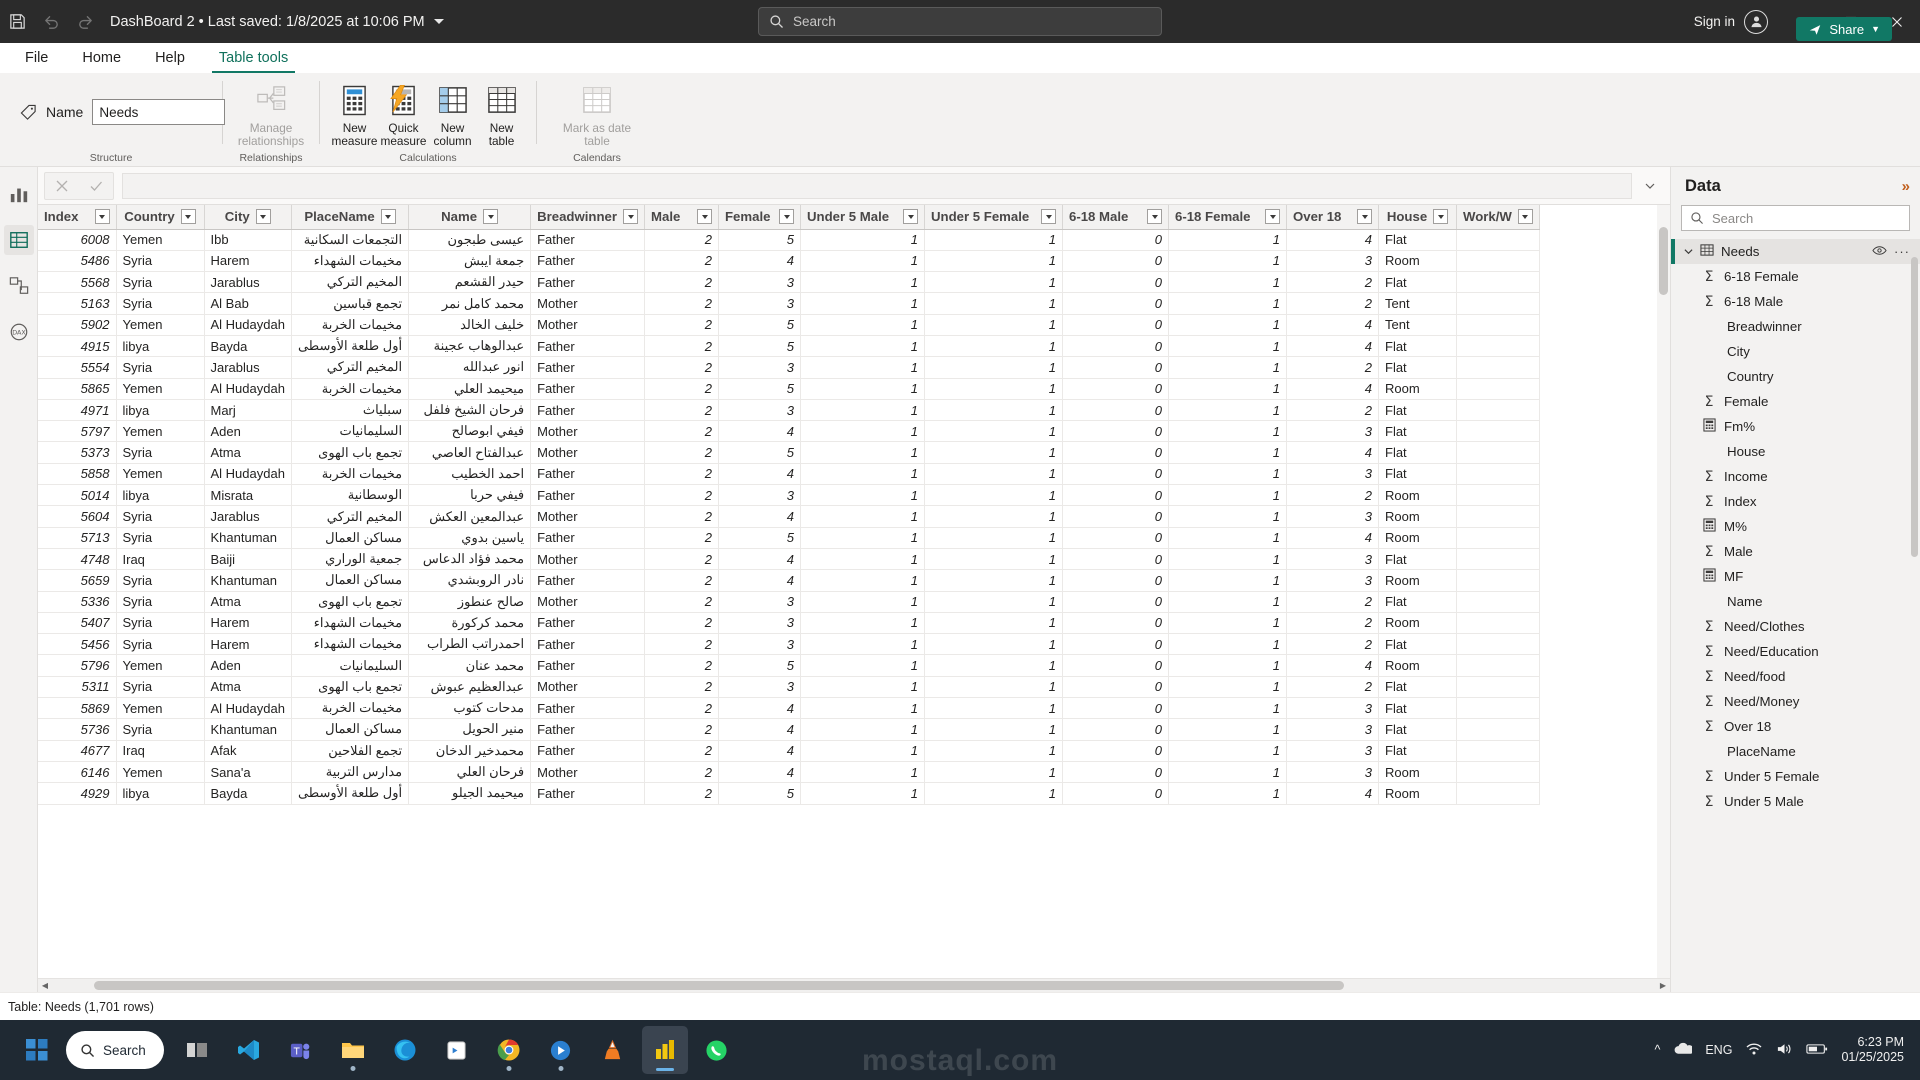 The height and width of the screenshot is (1080, 1920). What do you see at coordinates (1795, 501) in the screenshot?
I see `field-item-index: Σ Index` at bounding box center [1795, 501].